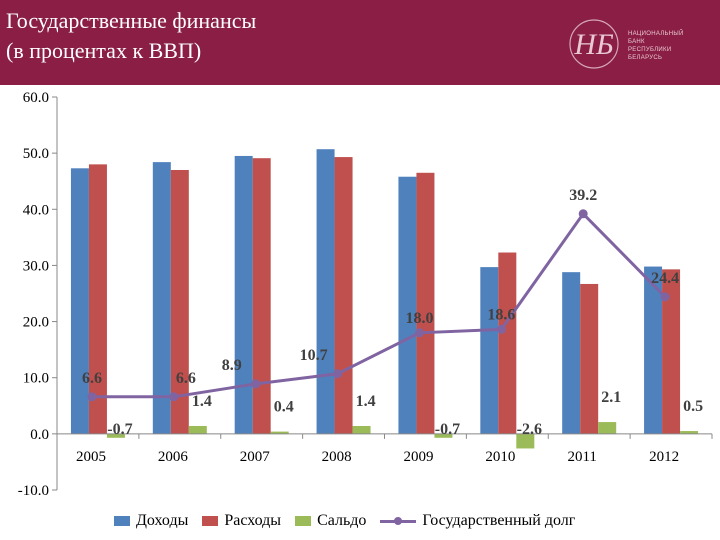  I want to click on legend-swatch-balance, so click(303, 521).